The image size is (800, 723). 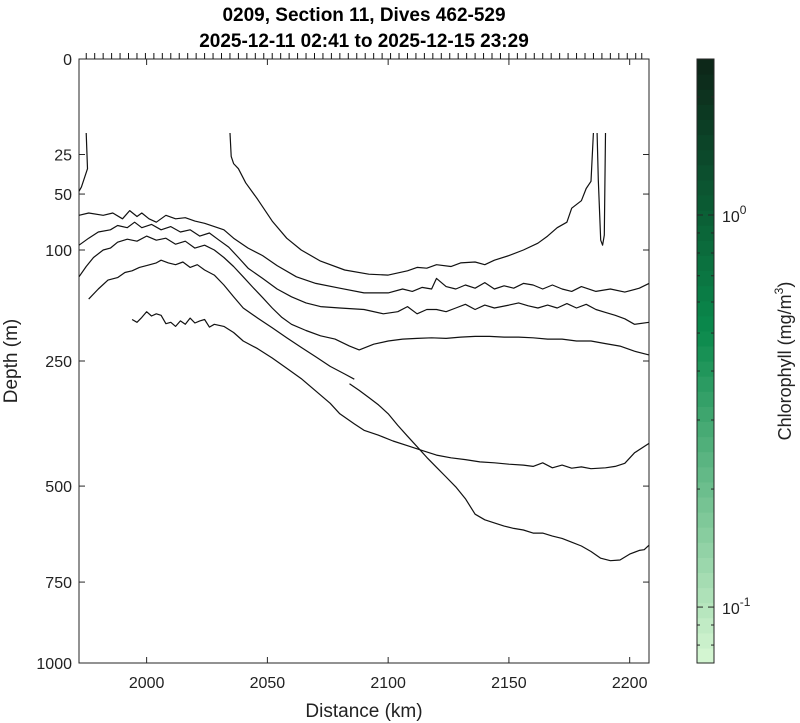 I want to click on colorbar-frame, so click(x=705, y=361).